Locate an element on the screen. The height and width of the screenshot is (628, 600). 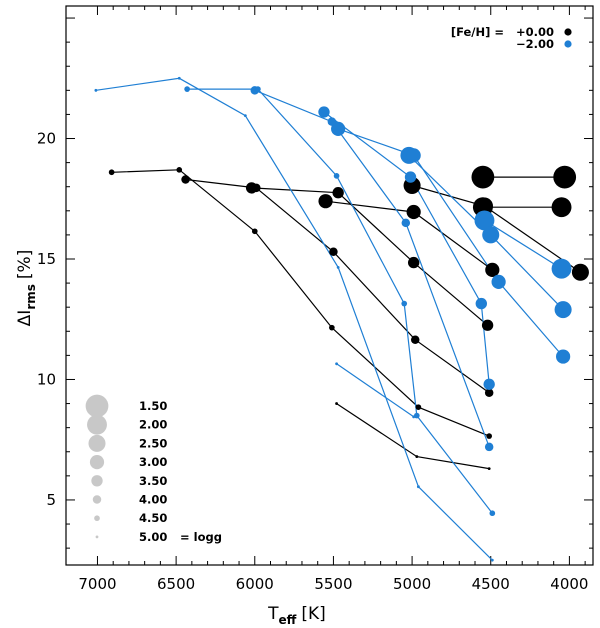
logg-legend: 1.50 2.00 2.50 3.00 3.50 4.00 4.50 5.00 = logg is located at coordinates (153, 469).